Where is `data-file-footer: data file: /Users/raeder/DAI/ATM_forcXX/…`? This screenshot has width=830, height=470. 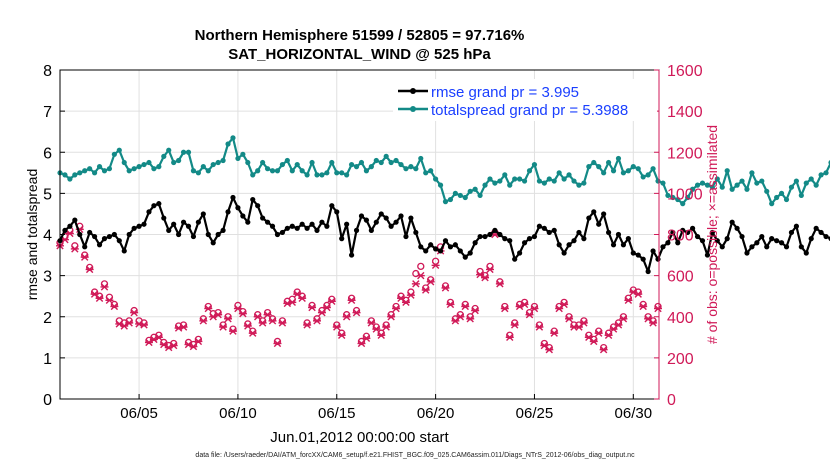 data-file-footer: data file: /Users/raeder/DAI/ATM_forcXX/… is located at coordinates (415, 455).